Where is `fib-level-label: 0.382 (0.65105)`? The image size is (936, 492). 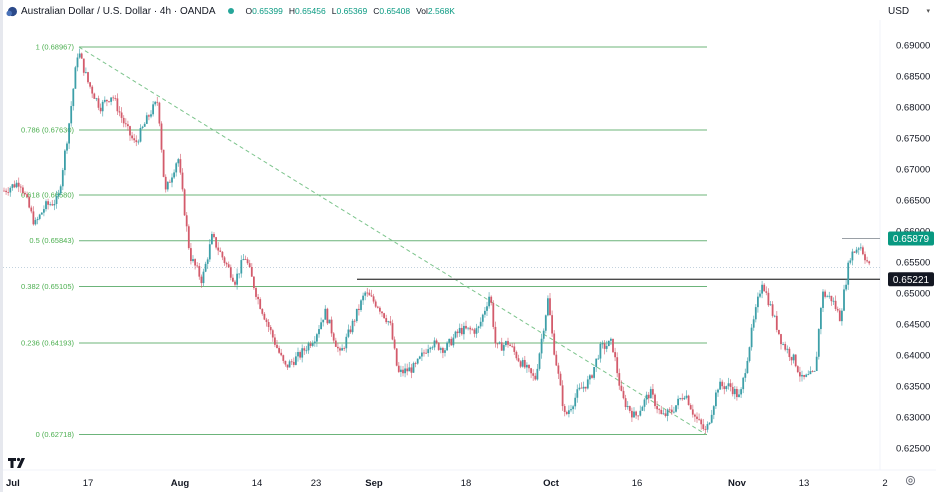 fib-level-label: 0.382 (0.65105) is located at coordinates (47, 286).